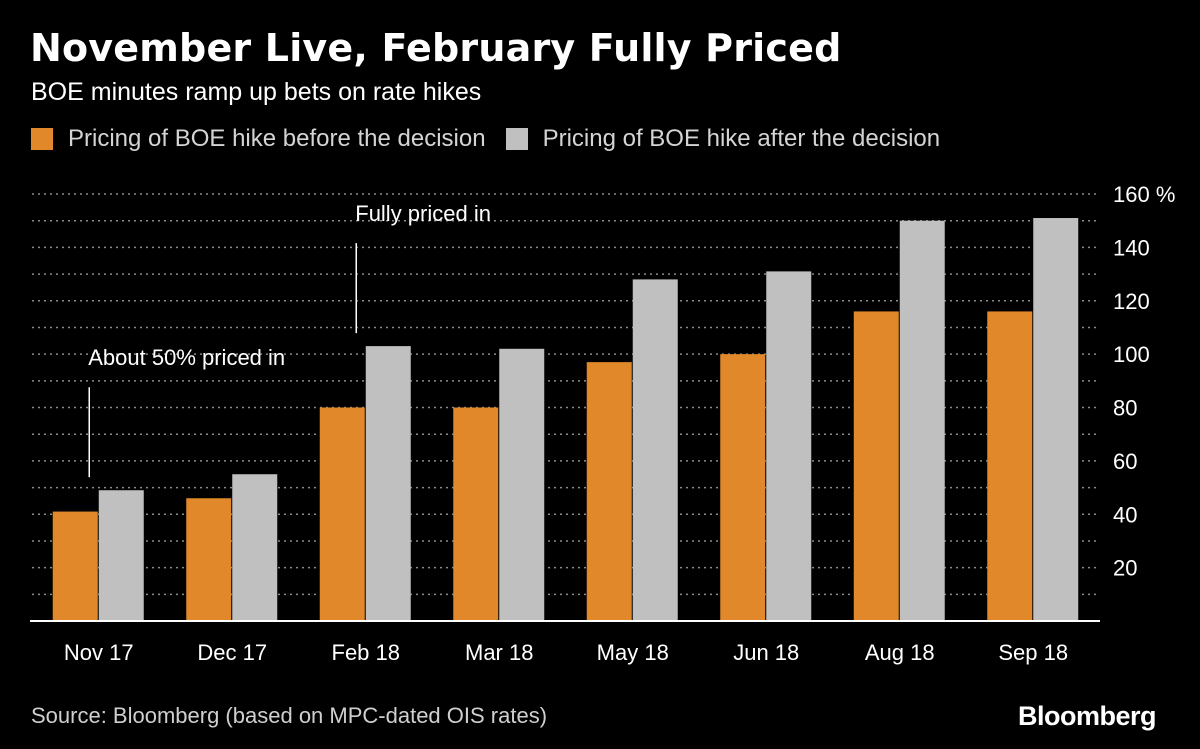 The width and height of the screenshot is (1200, 749). Describe the element at coordinates (741, 138) in the screenshot. I see `legend-label-after: Pricing of BOE hike after the decision` at that location.